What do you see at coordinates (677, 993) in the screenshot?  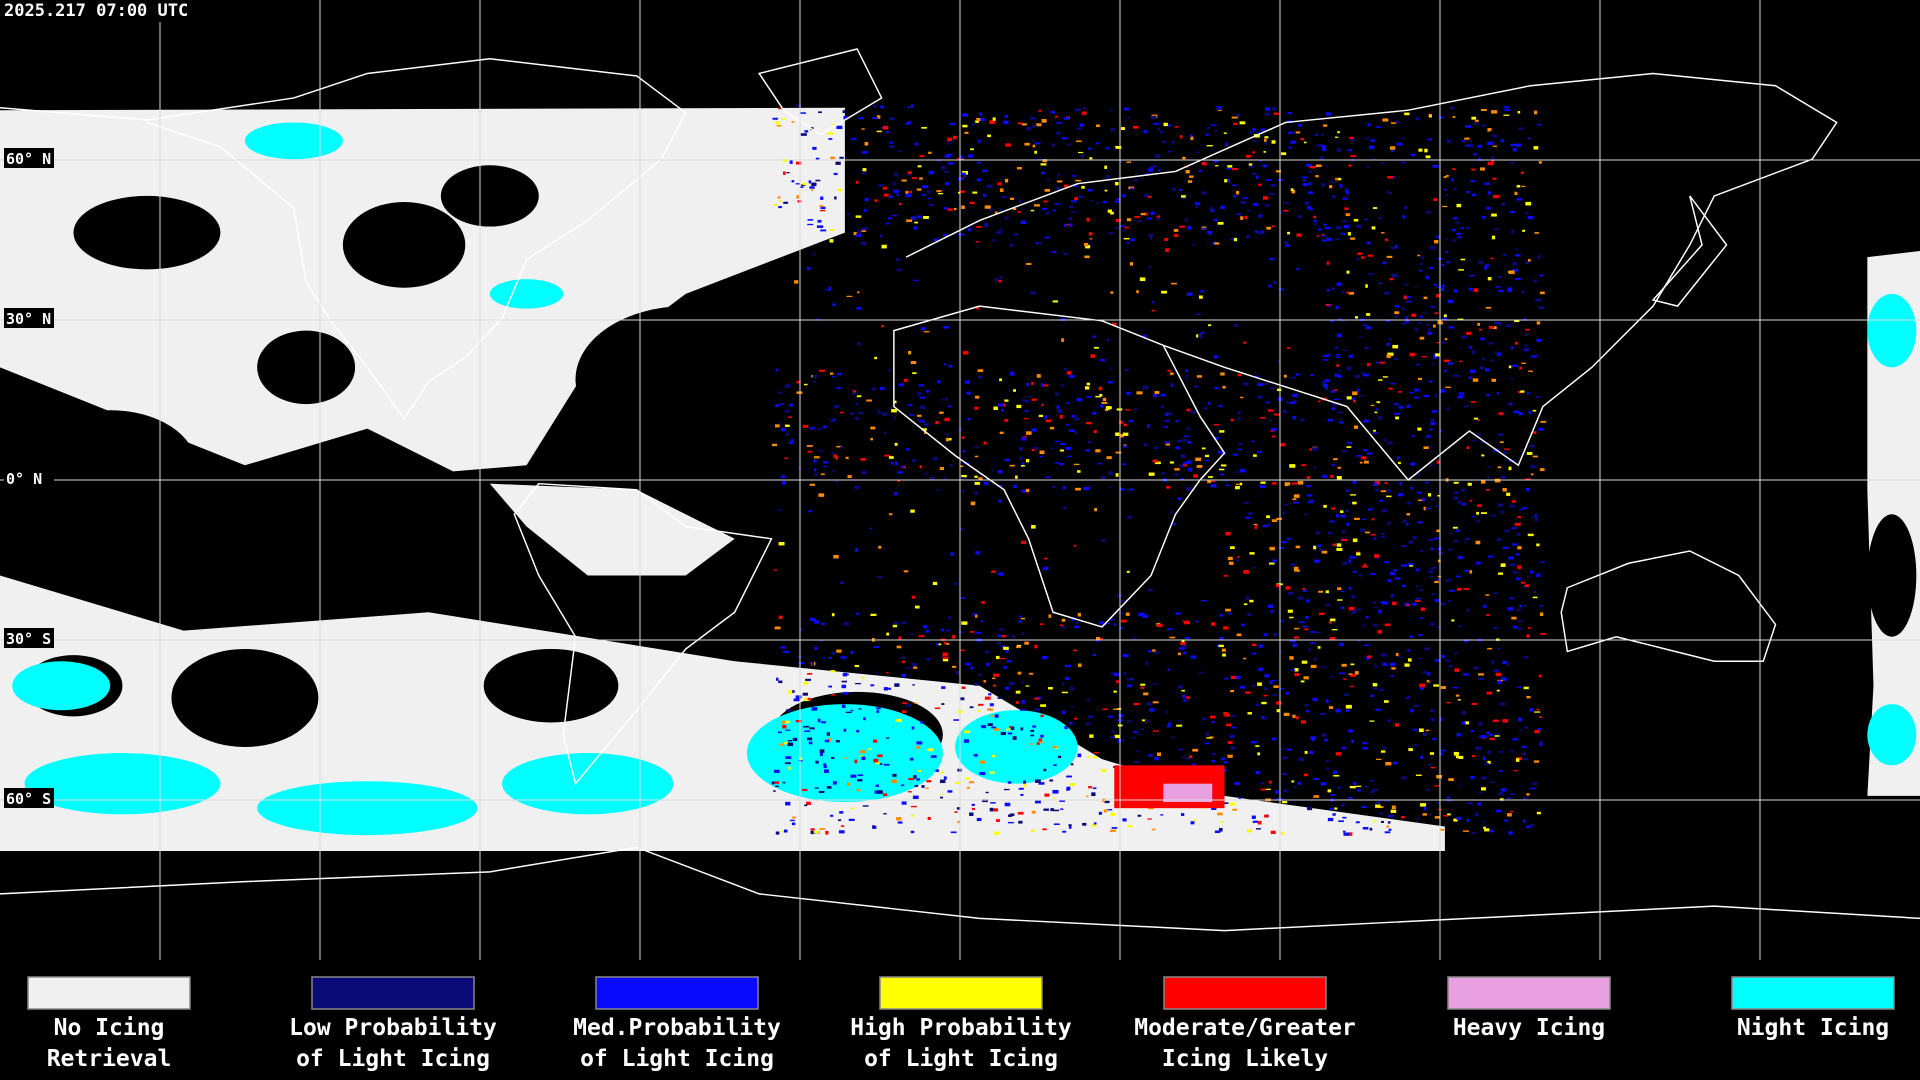 I see `legend-swatch` at bounding box center [677, 993].